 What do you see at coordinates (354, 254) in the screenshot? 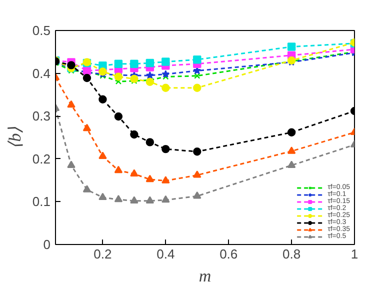
I see `x-tick-label: 1` at bounding box center [354, 254].